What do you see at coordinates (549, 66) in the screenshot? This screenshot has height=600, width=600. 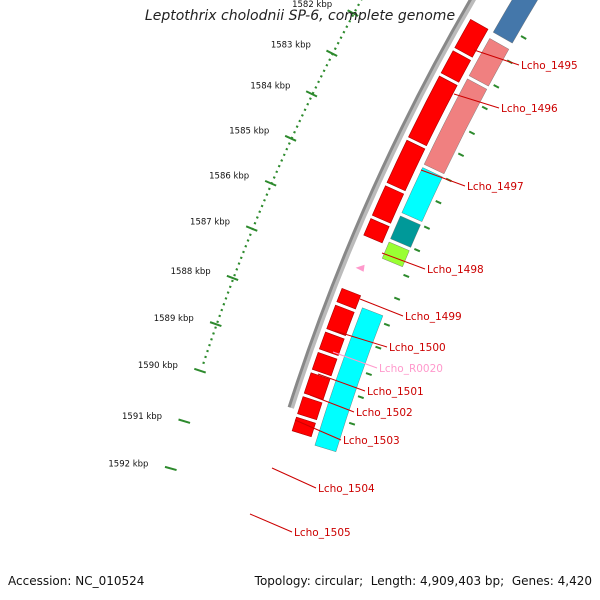 I see `gene-label: Lcho_1495` at bounding box center [549, 66].